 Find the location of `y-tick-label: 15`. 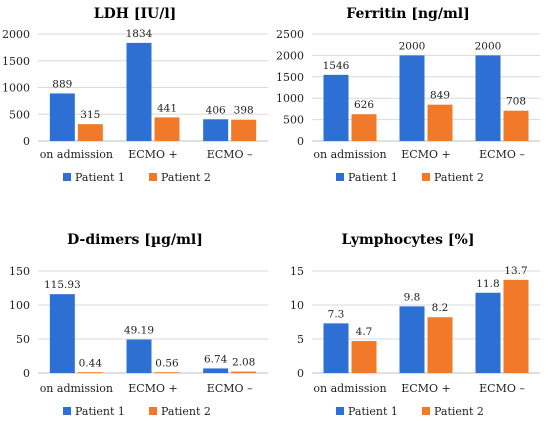

y-tick-label: 15 is located at coordinates (297, 271).